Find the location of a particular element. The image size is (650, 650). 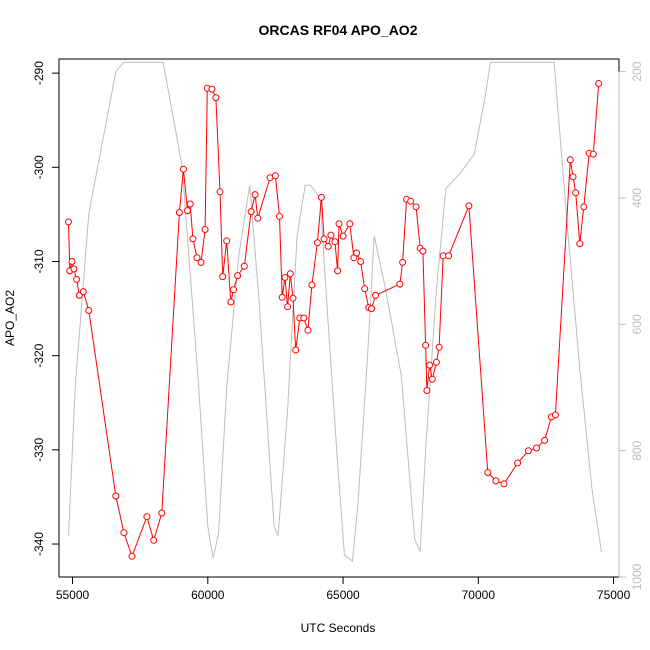

x-tick-label: 75000 is located at coordinates (614, 595).